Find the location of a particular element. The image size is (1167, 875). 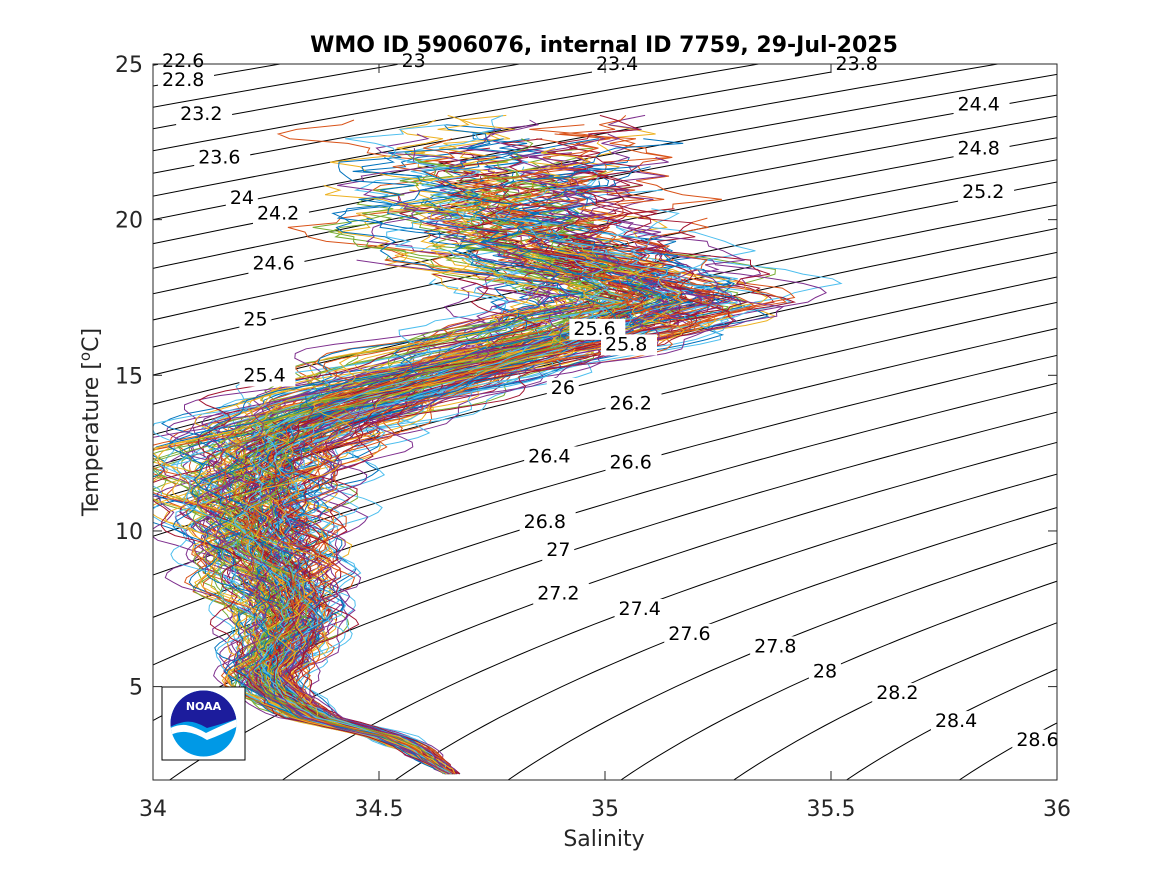

isopycnal-label: 24 is located at coordinates (242, 198).